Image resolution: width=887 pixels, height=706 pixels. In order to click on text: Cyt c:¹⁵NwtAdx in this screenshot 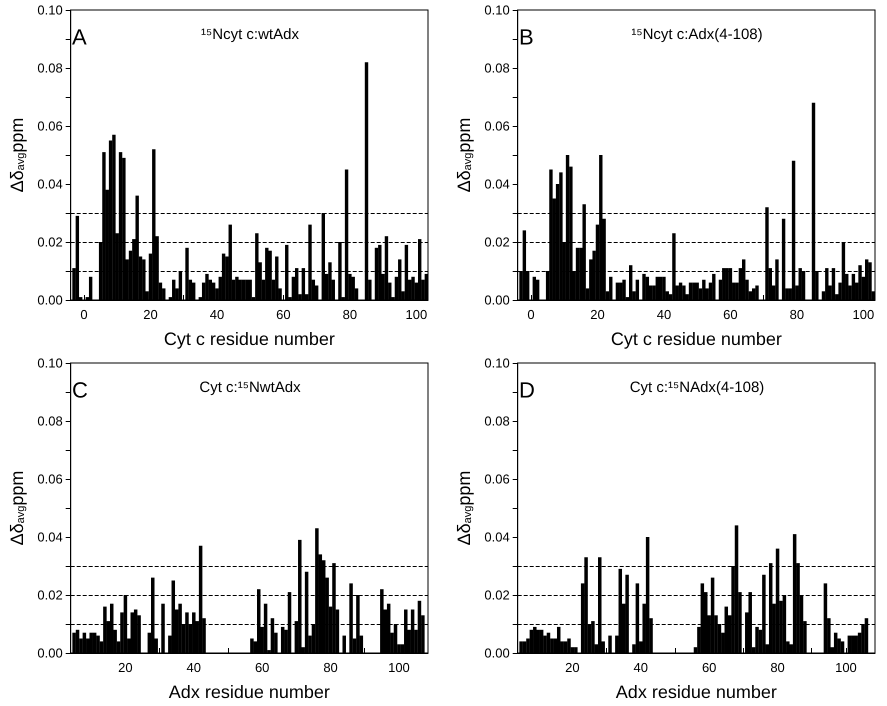, I will do `click(250, 387)`.